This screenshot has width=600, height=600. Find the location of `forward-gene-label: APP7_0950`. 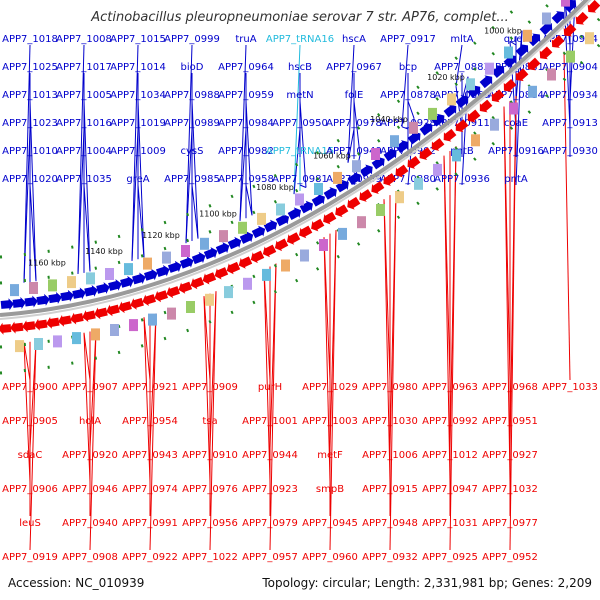

forward-gene-label: APP7_0950 is located at coordinates (300, 123).